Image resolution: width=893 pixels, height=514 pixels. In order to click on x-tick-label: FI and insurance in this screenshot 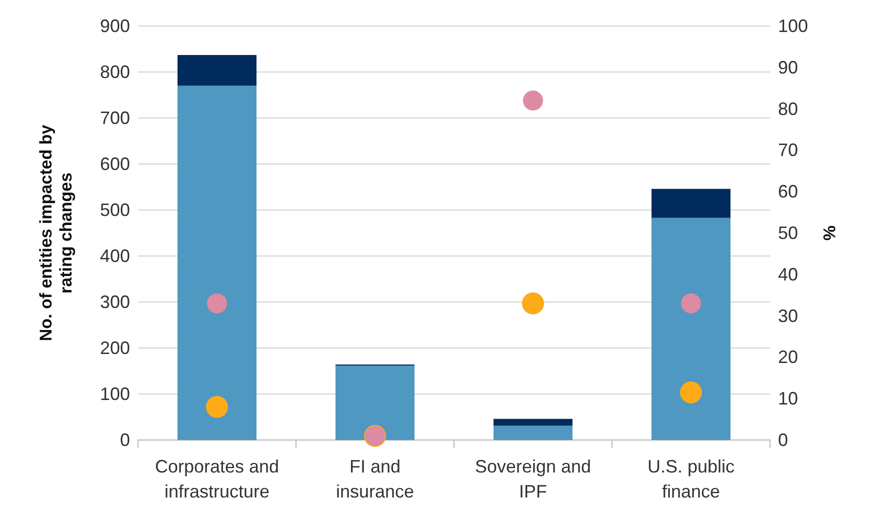, I will do `click(375, 479)`.